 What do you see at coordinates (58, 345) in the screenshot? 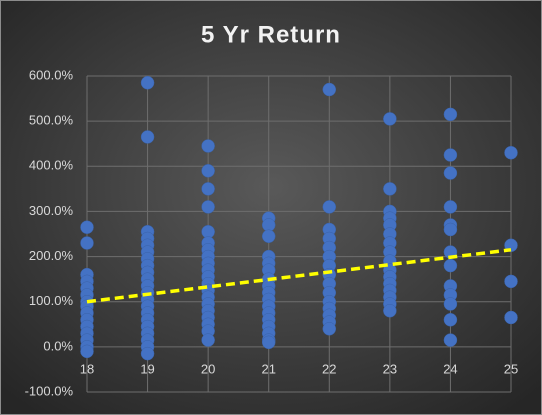
I see `y-tick-label: 0.0%` at bounding box center [58, 345].